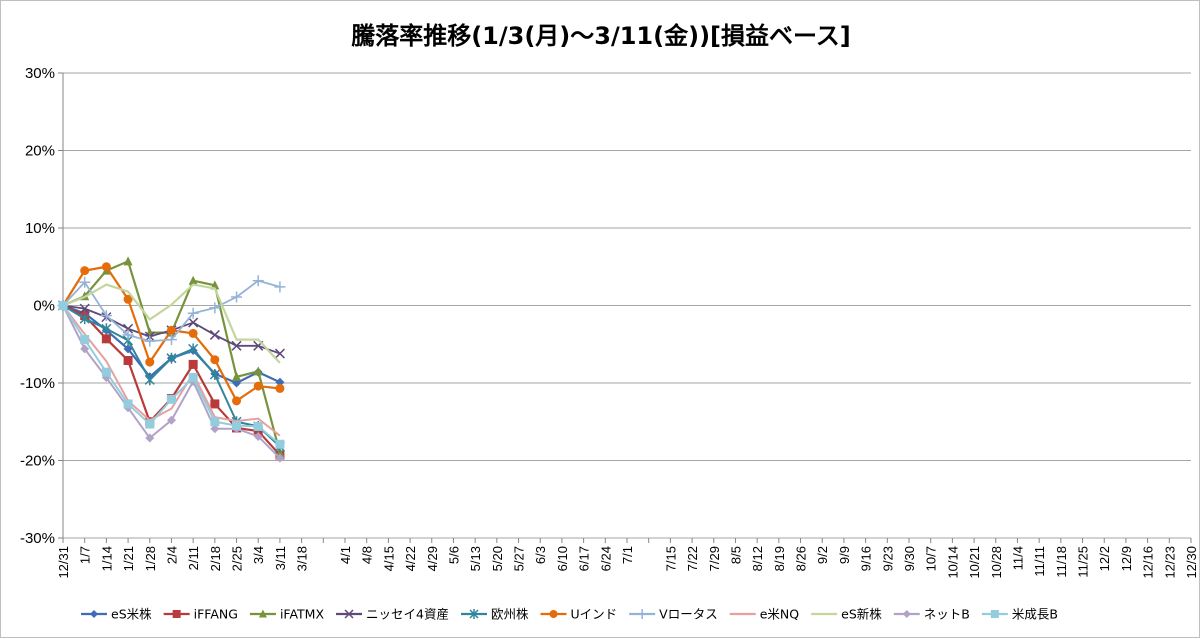 This screenshot has height=639, width=1200. Describe the element at coordinates (1083, 562) in the screenshot. I see `x-tick-label: 11/25` at that location.